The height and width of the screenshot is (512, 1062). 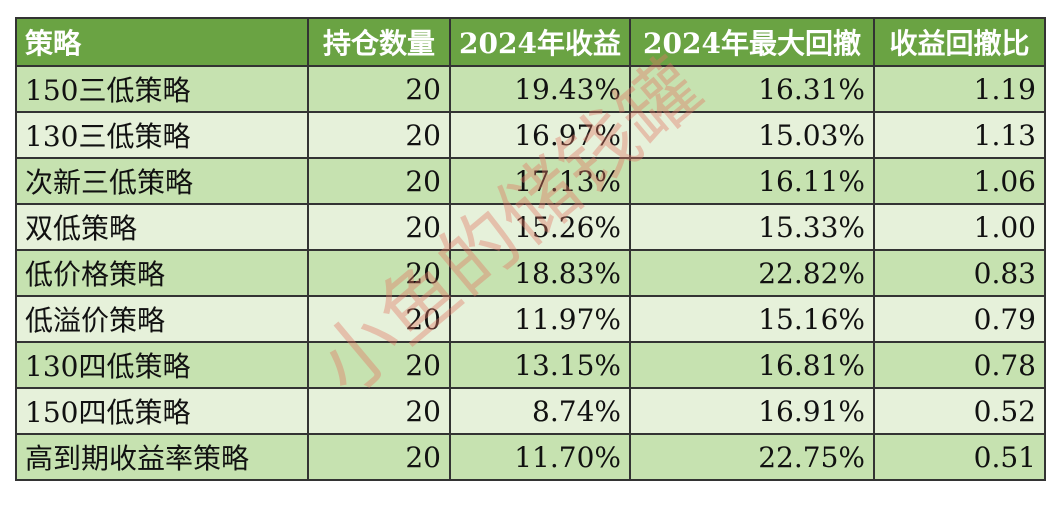 I want to click on table-row: 双低策略 20 15.26% 15.33% 1.00, so click(x=530, y=227).